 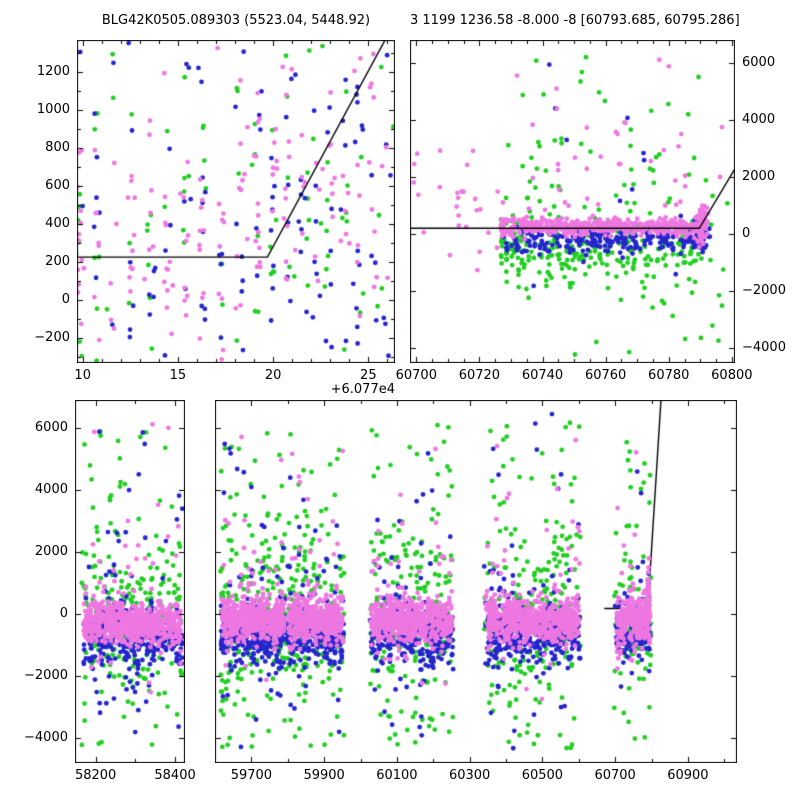 I want to click on tick-label: 60500, so click(x=542, y=775).